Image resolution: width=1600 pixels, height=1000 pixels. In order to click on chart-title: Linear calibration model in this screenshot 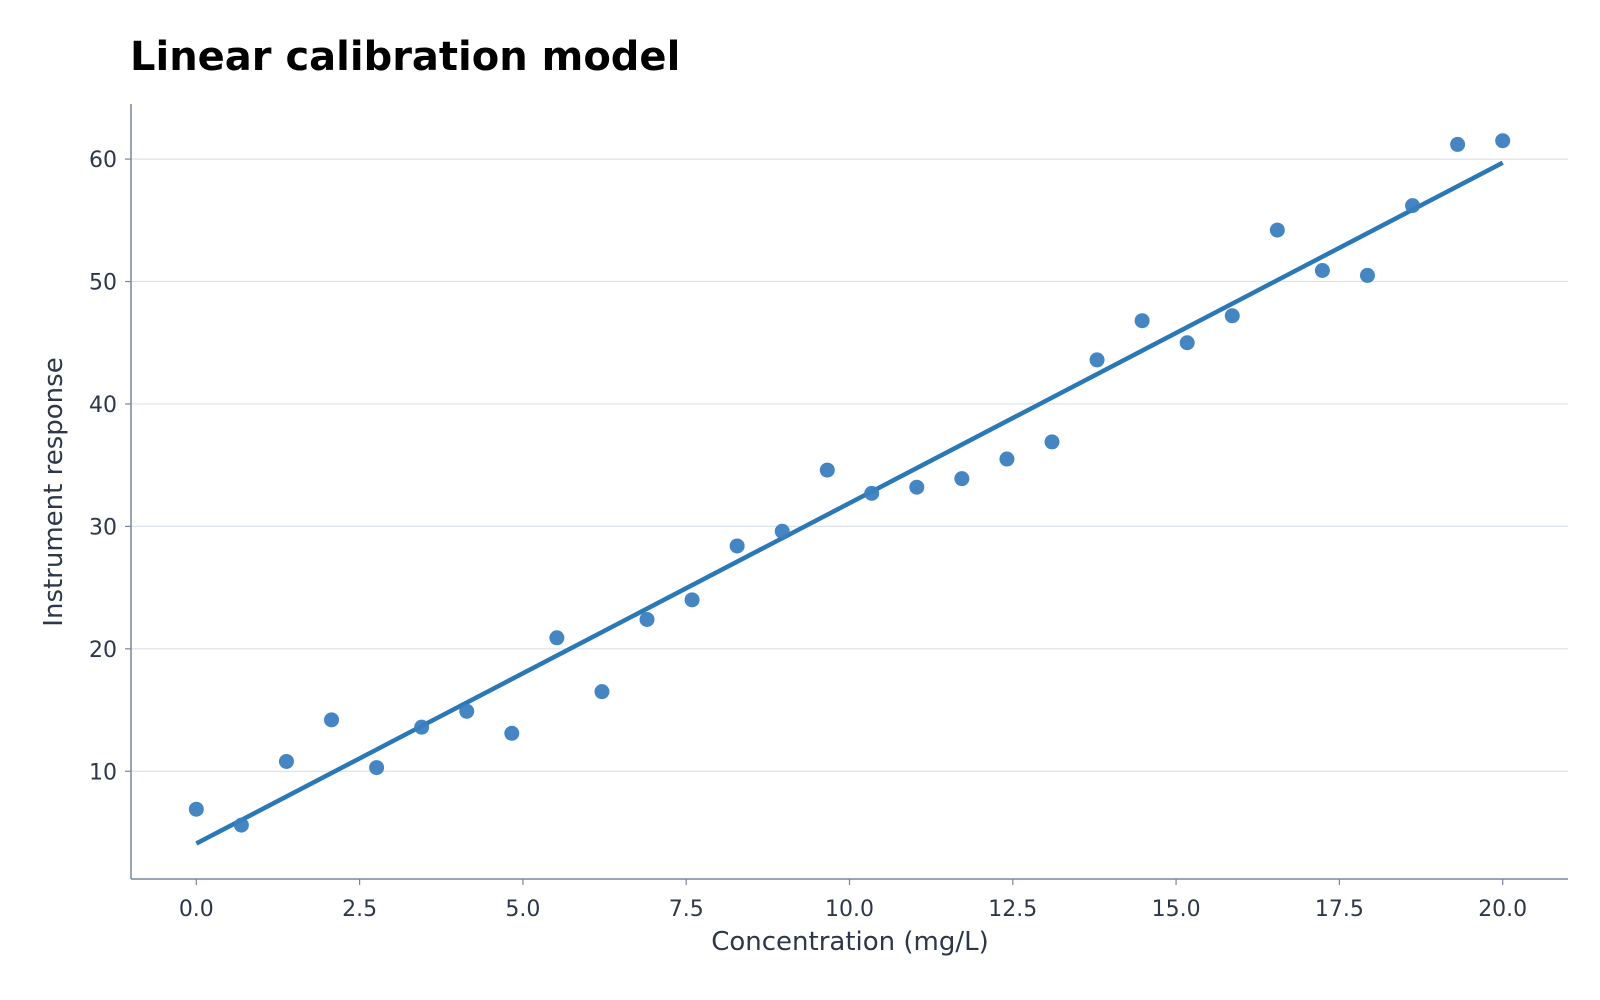, I will do `click(405, 57)`.